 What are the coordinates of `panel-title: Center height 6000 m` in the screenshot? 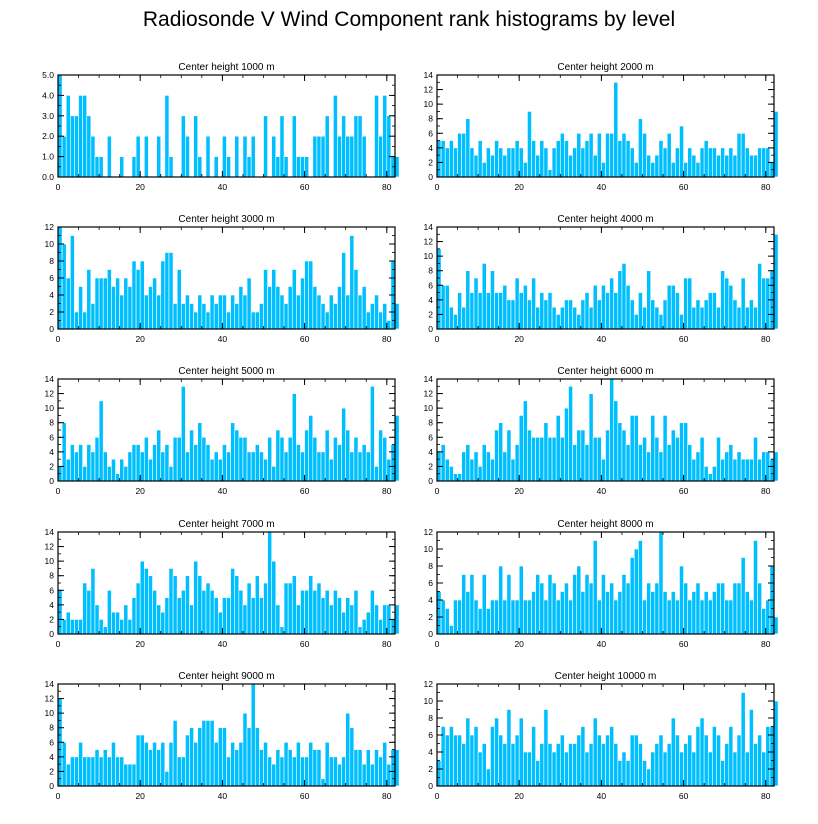 It's located at (605, 371).